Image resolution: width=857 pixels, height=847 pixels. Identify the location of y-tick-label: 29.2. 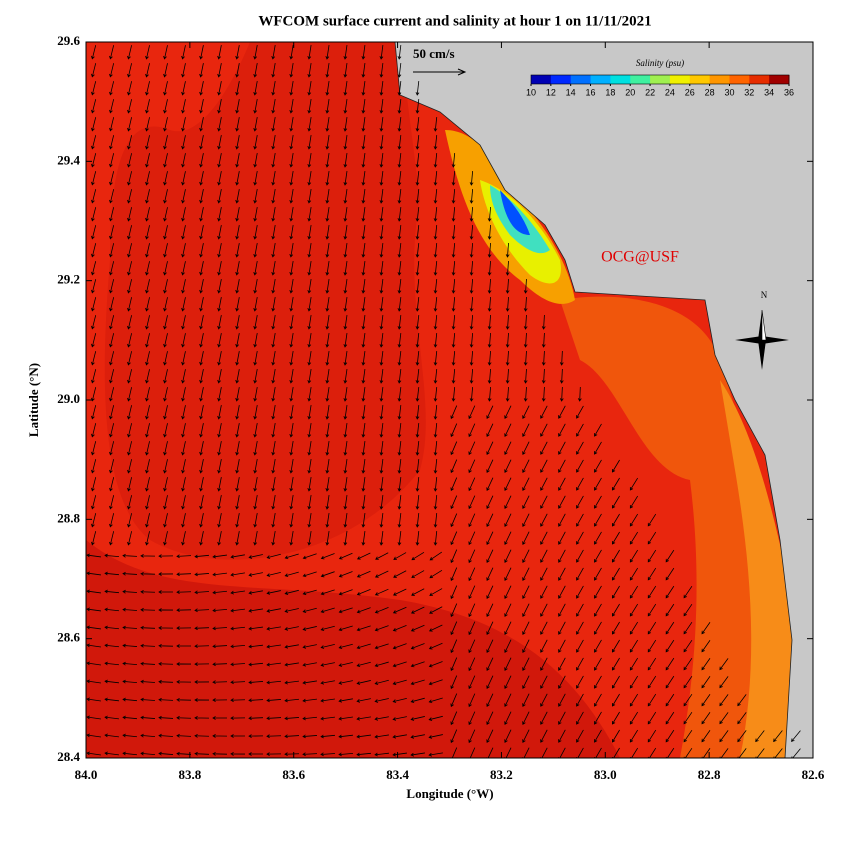
(68, 279).